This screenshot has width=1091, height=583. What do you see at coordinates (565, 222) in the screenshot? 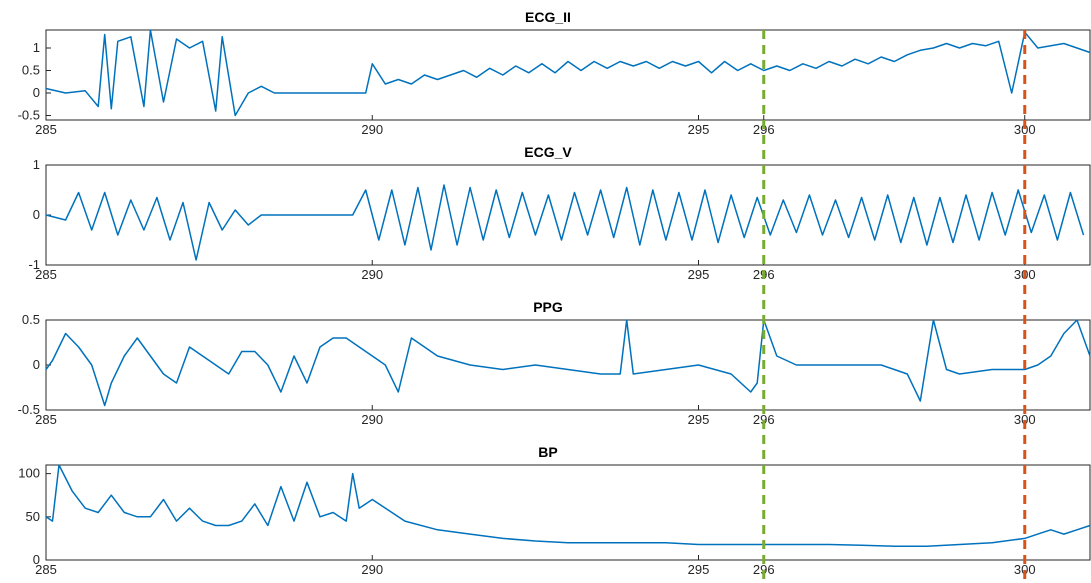
I see `series-line-ecg-v` at bounding box center [565, 222].